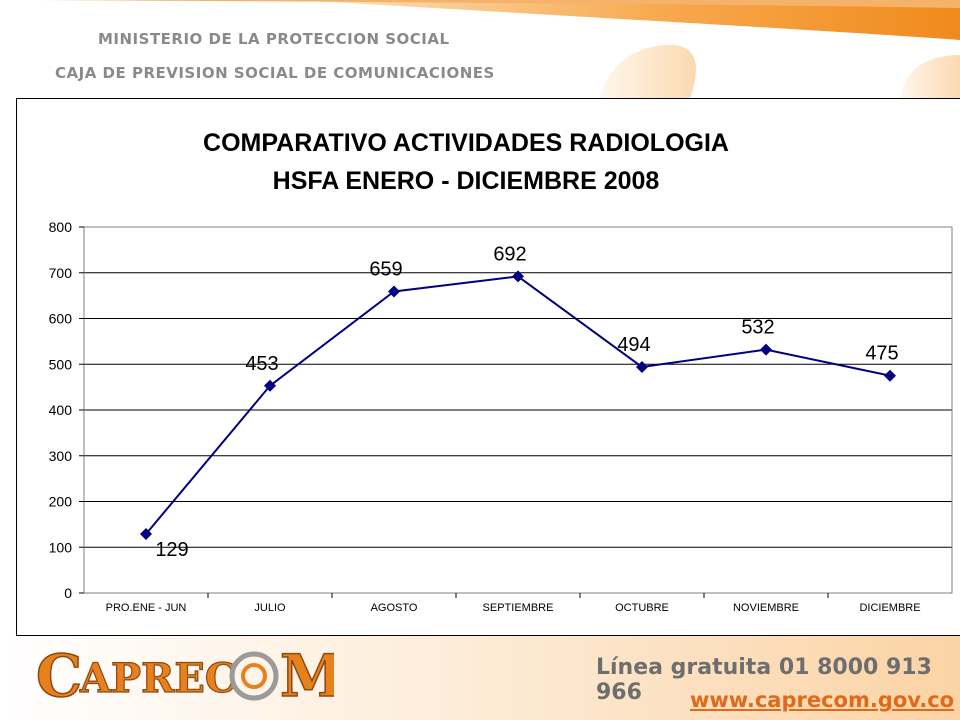 This screenshot has height=720, width=960. What do you see at coordinates (500, 49) in the screenshot?
I see `header-swoosh` at bounding box center [500, 49].